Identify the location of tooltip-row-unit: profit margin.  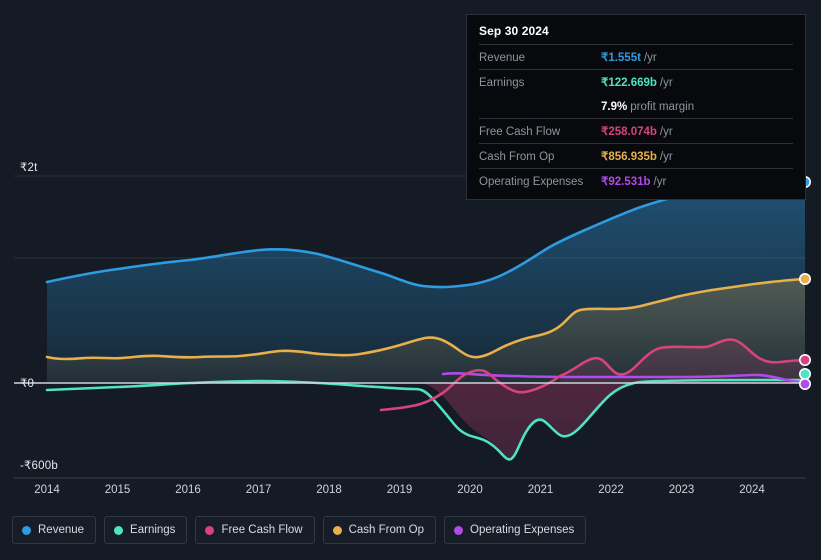
(662, 107).